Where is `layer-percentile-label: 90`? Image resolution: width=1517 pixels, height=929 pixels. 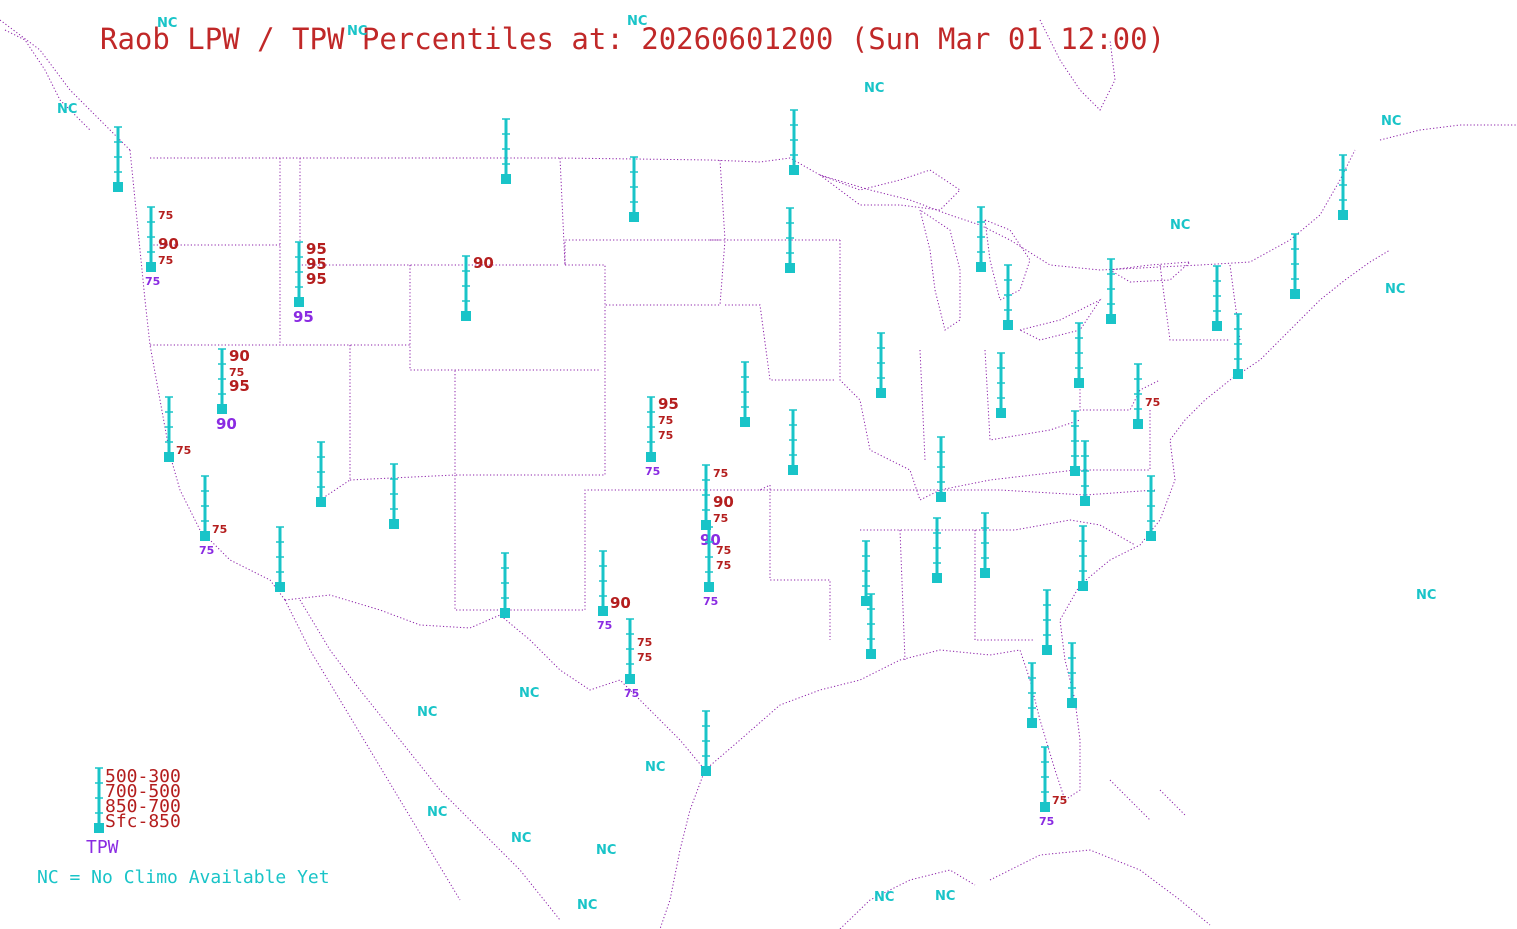 layer-percentile-label: 90 is located at coordinates (620, 603).